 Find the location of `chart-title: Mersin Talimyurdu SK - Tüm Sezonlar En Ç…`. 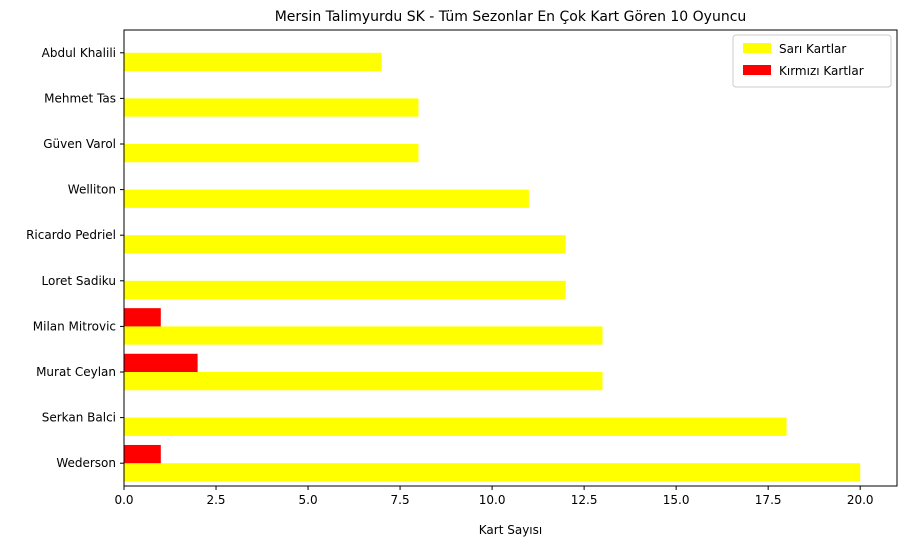

chart-title: Mersin Talimyurdu SK - Tüm Sezonlar En Ç… is located at coordinates (511, 17).